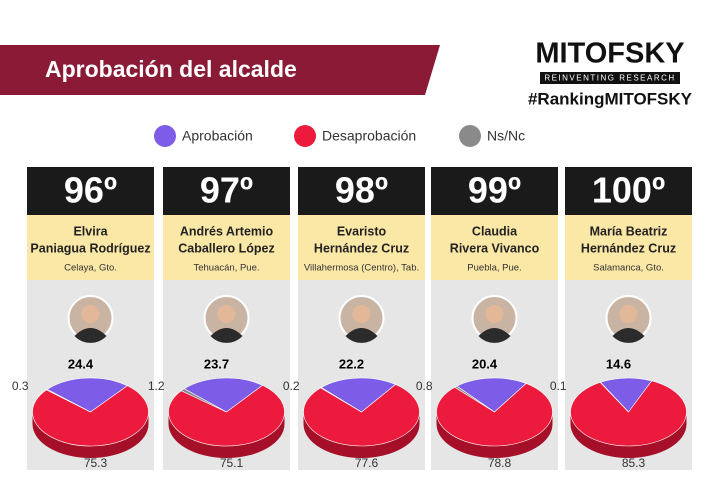  I want to click on value-label: 0.1, so click(558, 386).